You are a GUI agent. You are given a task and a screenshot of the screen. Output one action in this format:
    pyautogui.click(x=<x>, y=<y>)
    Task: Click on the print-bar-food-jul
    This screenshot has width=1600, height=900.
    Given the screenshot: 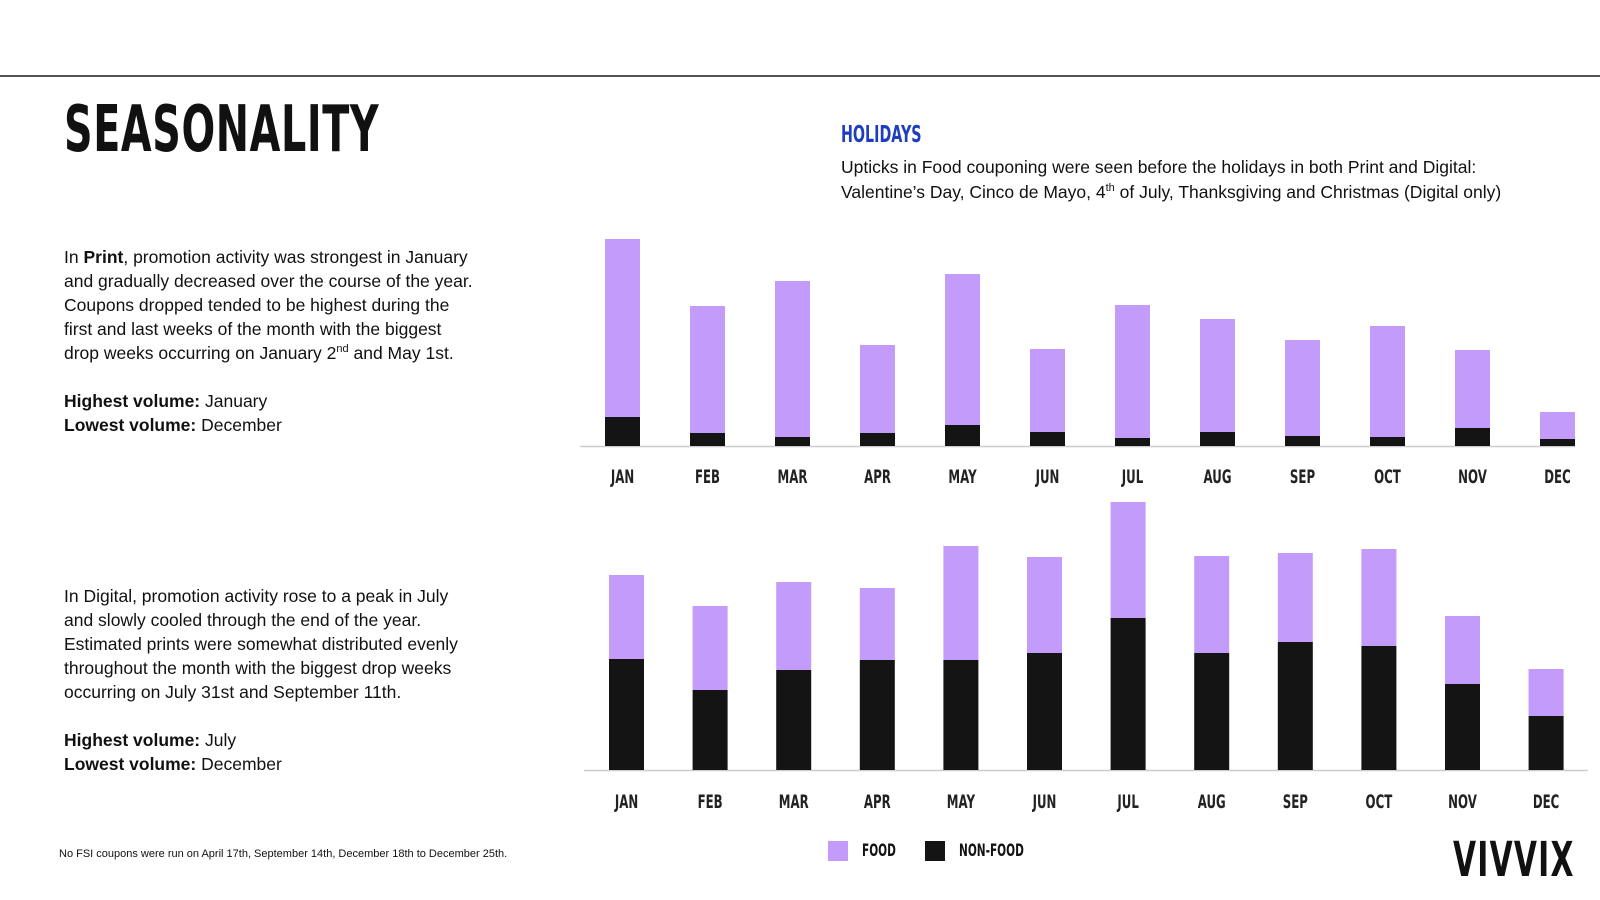 What is the action you would take?
    pyautogui.click(x=1132, y=371)
    